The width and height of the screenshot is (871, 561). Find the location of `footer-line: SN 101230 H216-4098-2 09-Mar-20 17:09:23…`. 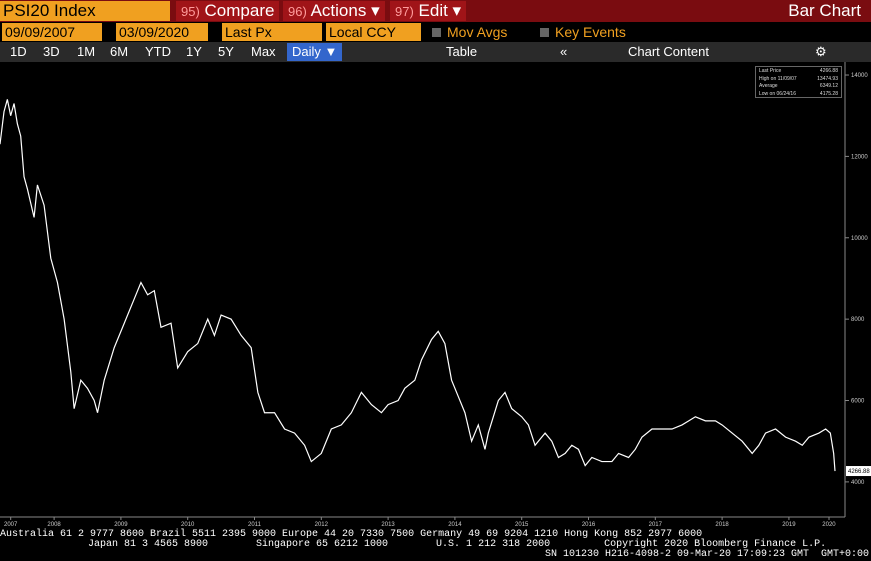

footer-line: SN 101230 H216-4098-2 09-Mar-20 17:09:23… is located at coordinates (707, 554).